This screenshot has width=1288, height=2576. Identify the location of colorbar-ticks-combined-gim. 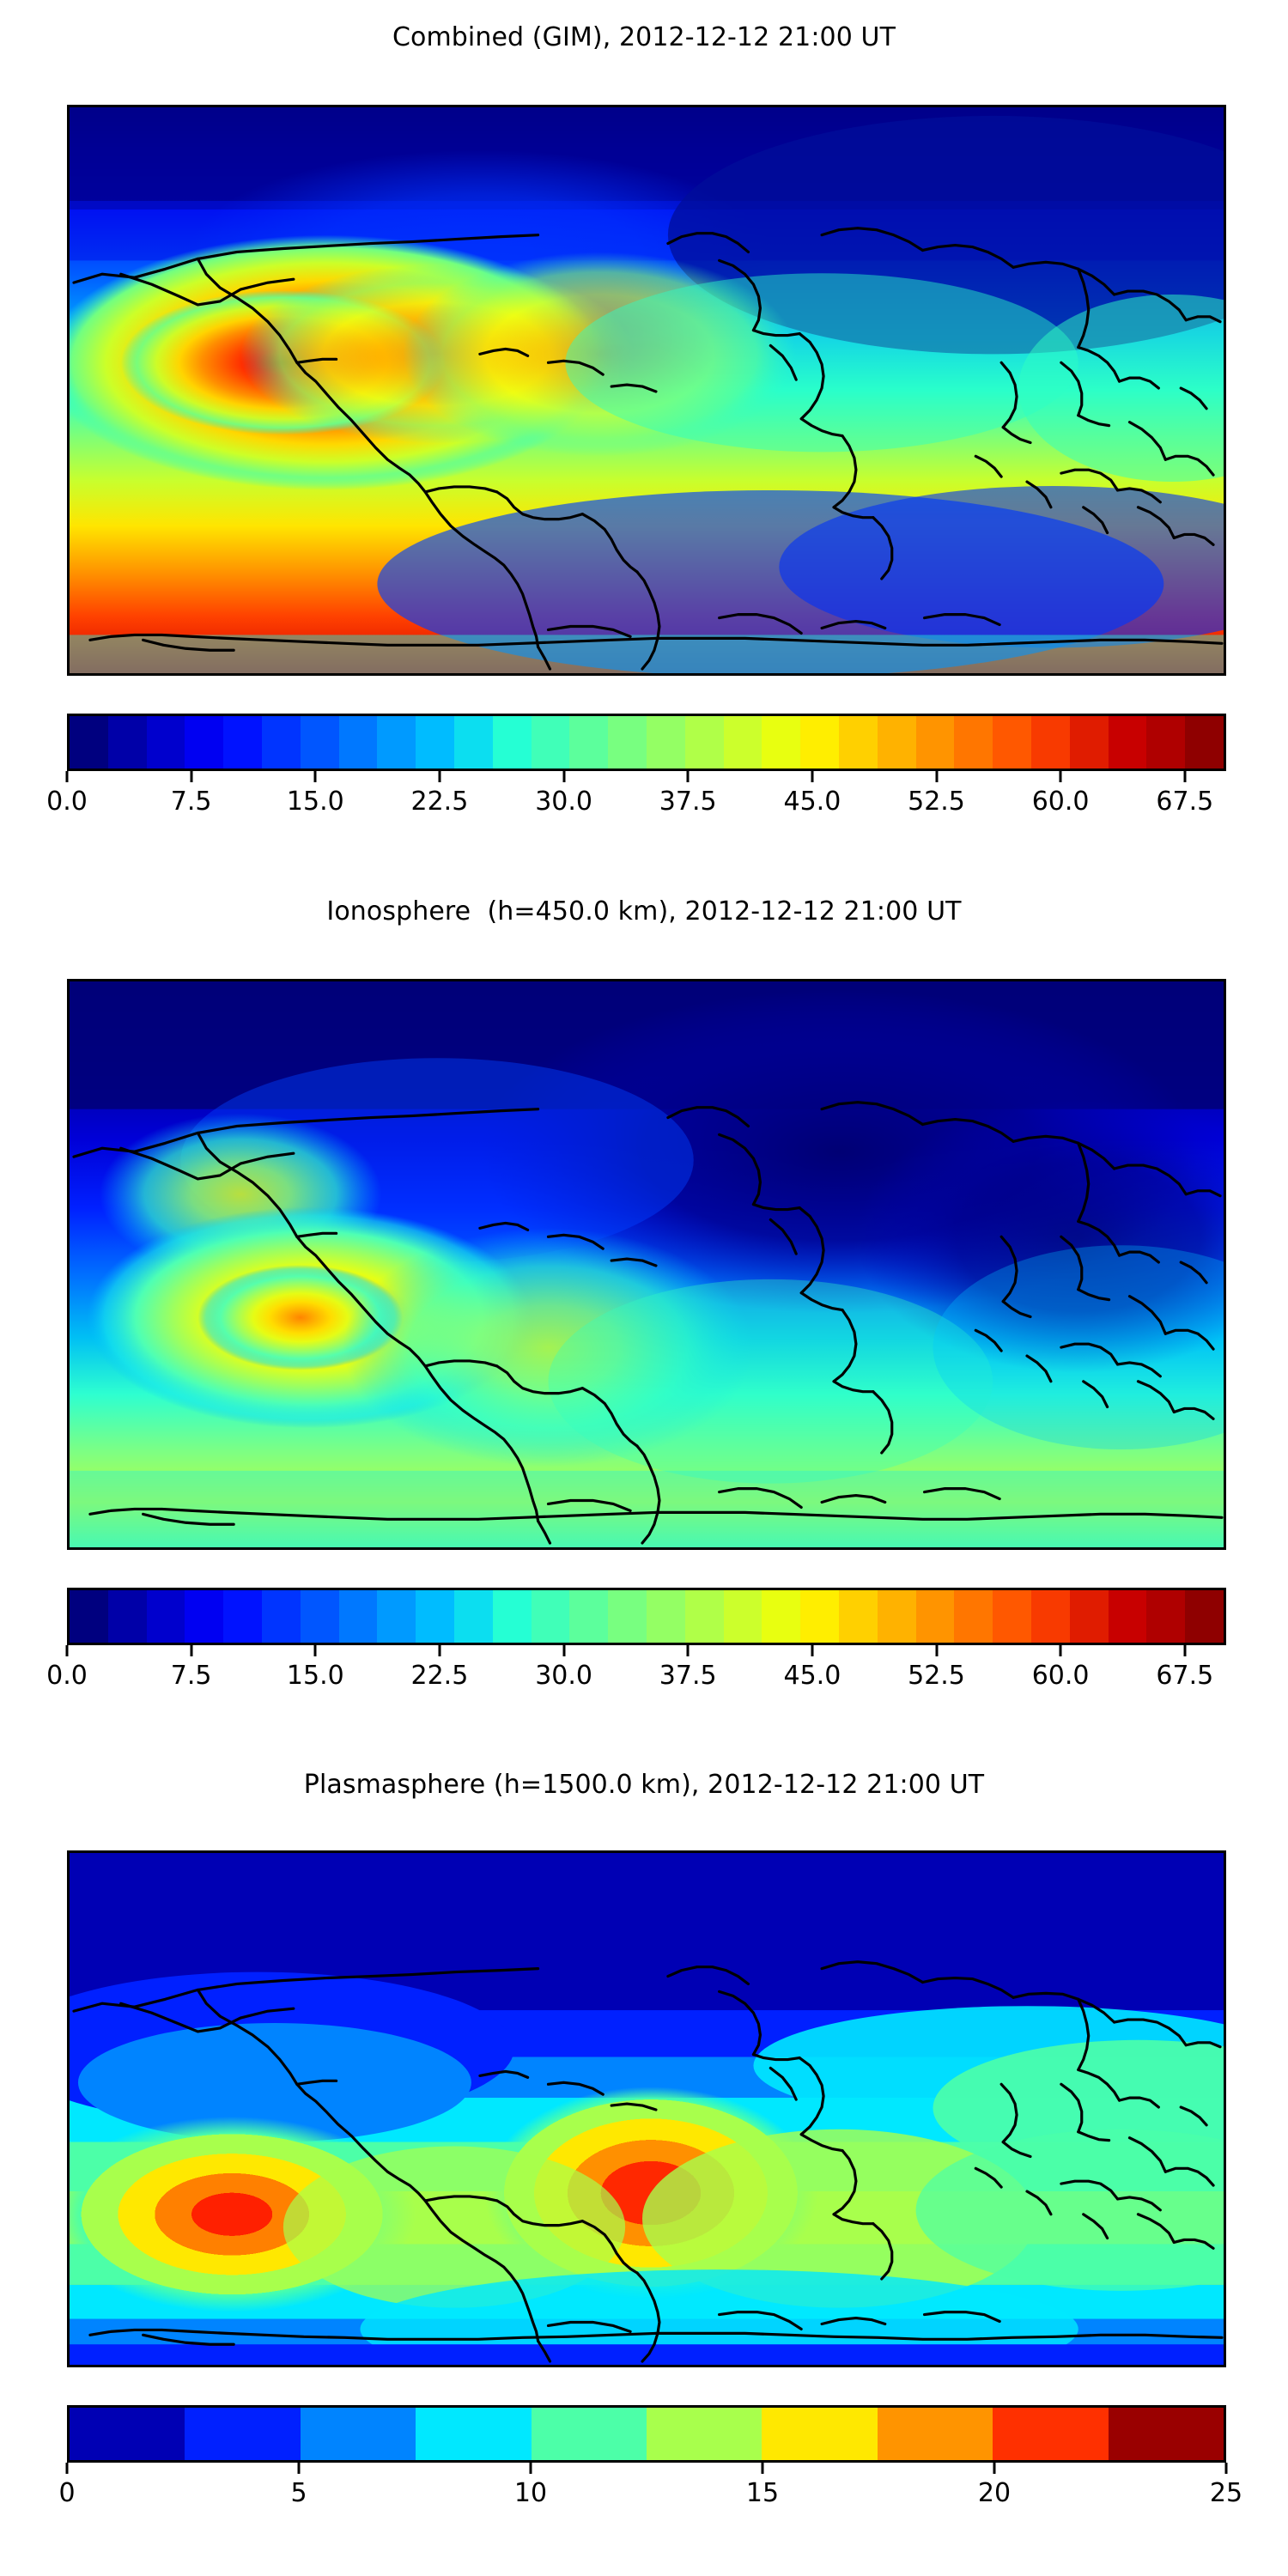
(645, 777).